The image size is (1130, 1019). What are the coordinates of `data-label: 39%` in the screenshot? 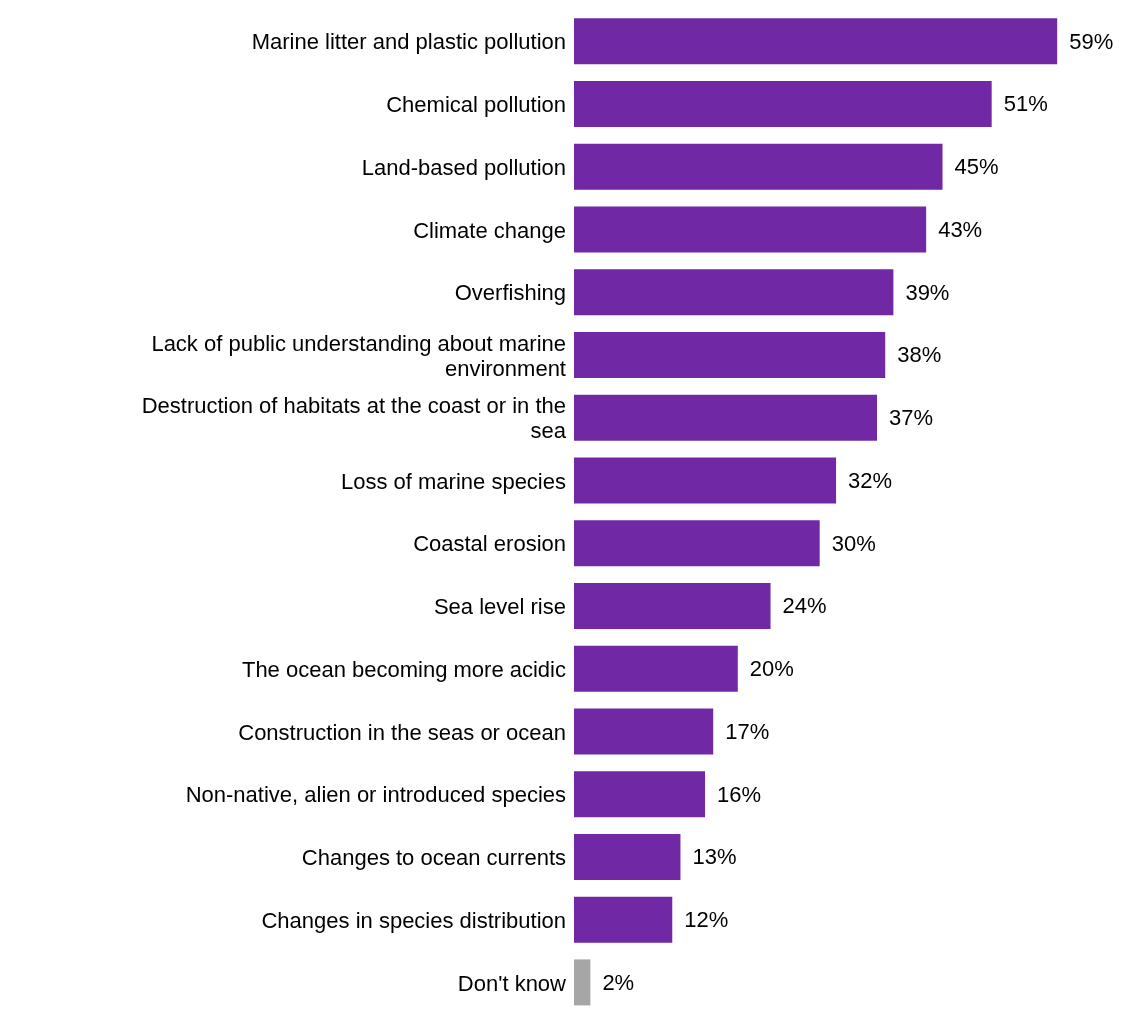 It's located at (927, 292).